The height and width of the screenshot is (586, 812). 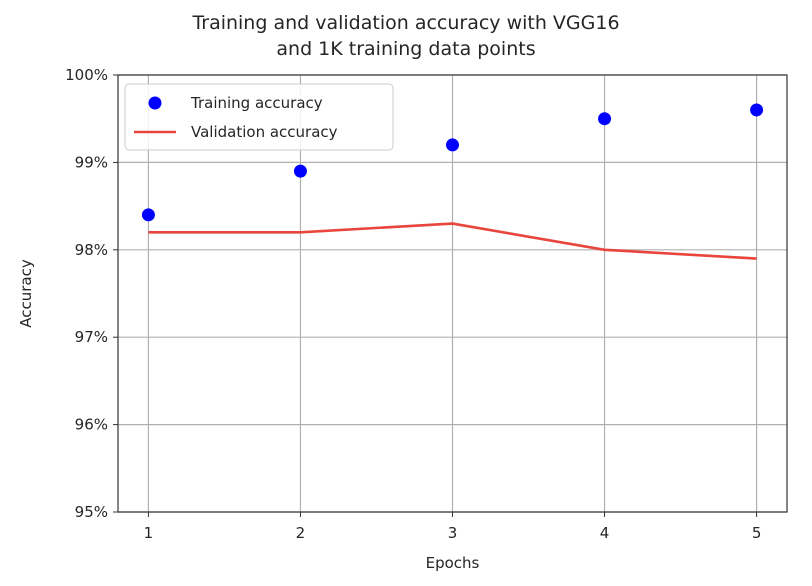 I want to click on legend: Training accuracy Validation accuracy, so click(x=259, y=117).